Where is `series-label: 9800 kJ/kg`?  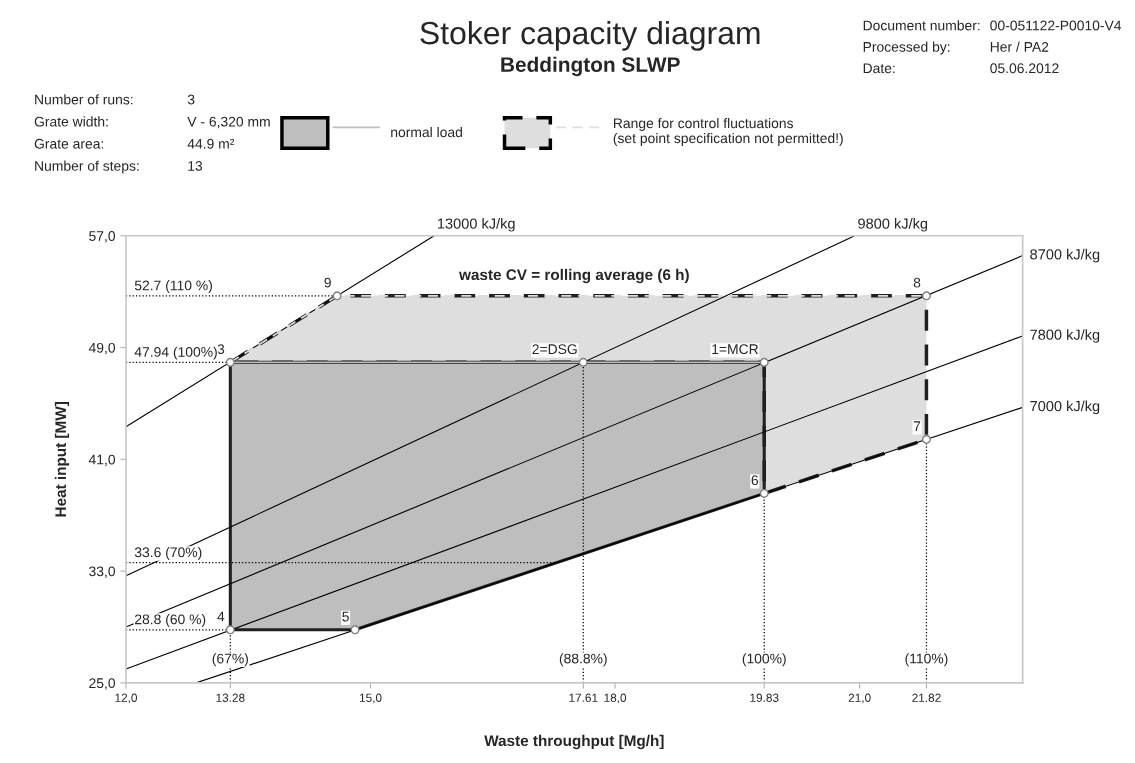 series-label: 9800 kJ/kg is located at coordinates (893, 225).